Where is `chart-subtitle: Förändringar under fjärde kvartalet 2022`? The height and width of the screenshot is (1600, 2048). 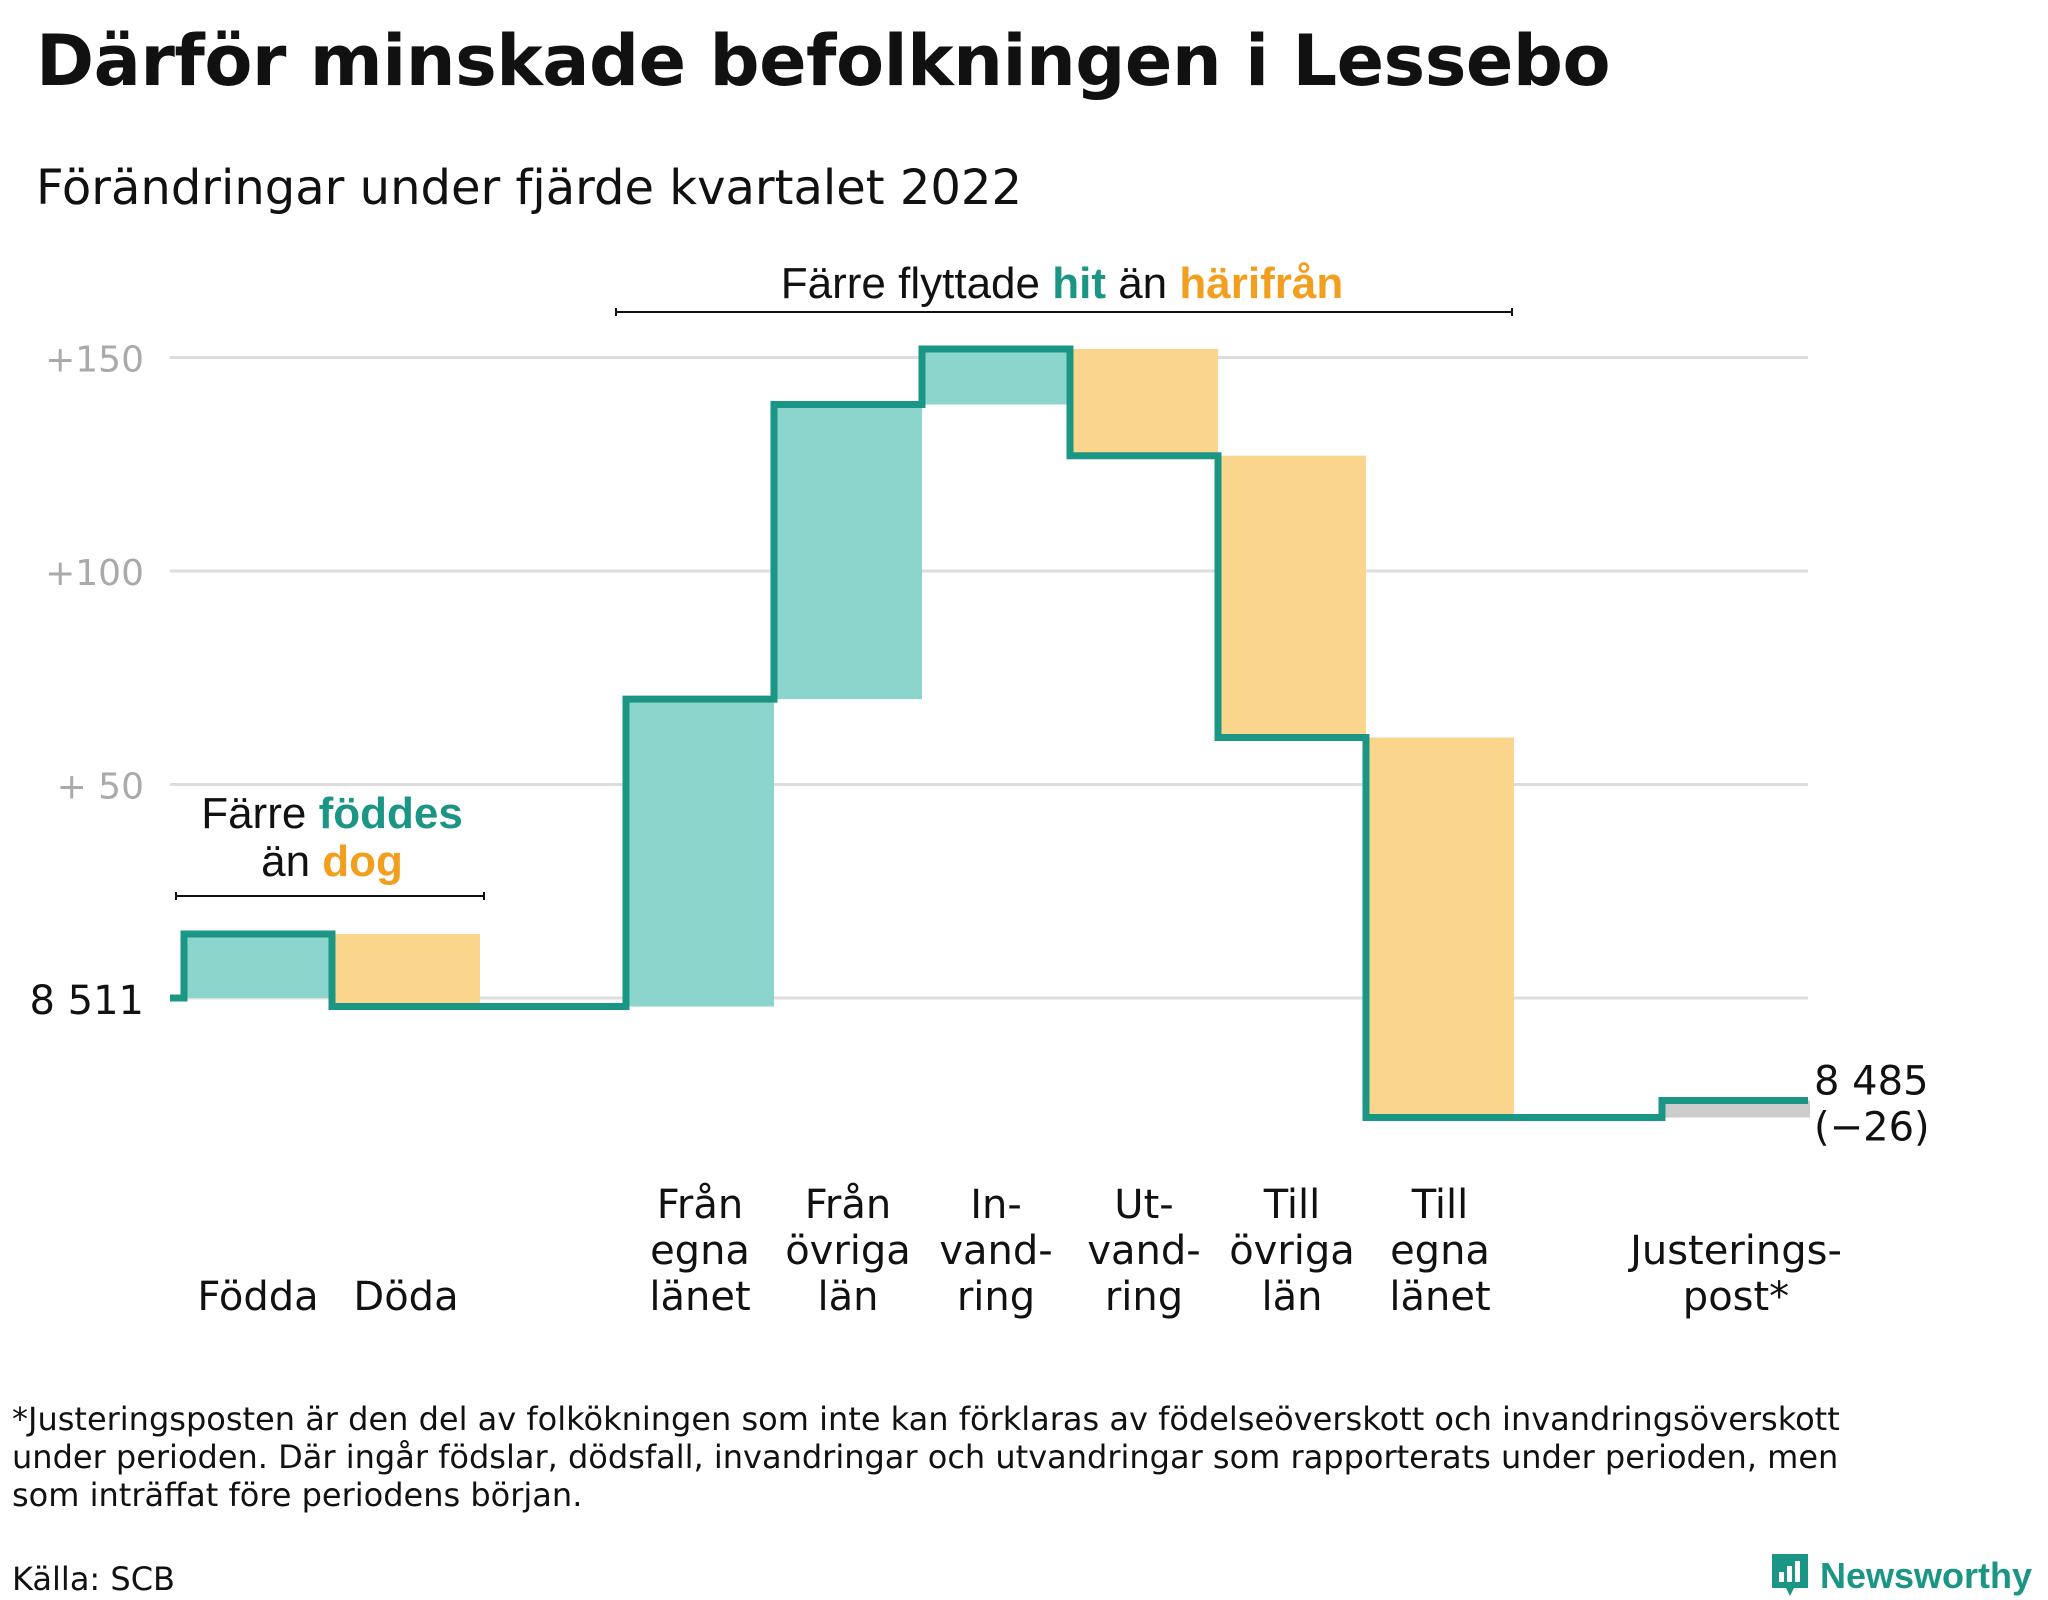
chart-subtitle: Förändringar under fjärde kvartalet 2022 is located at coordinates (529, 188).